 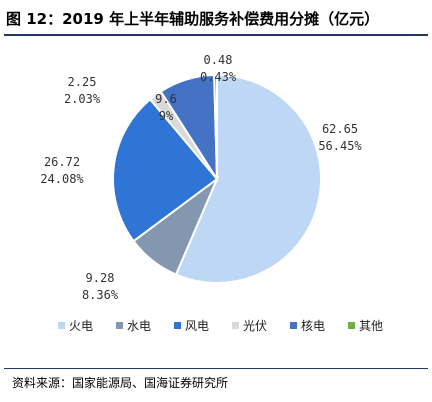 What do you see at coordinates (255, 326) in the screenshot?
I see `legend-label-4: 光伏` at bounding box center [255, 326].